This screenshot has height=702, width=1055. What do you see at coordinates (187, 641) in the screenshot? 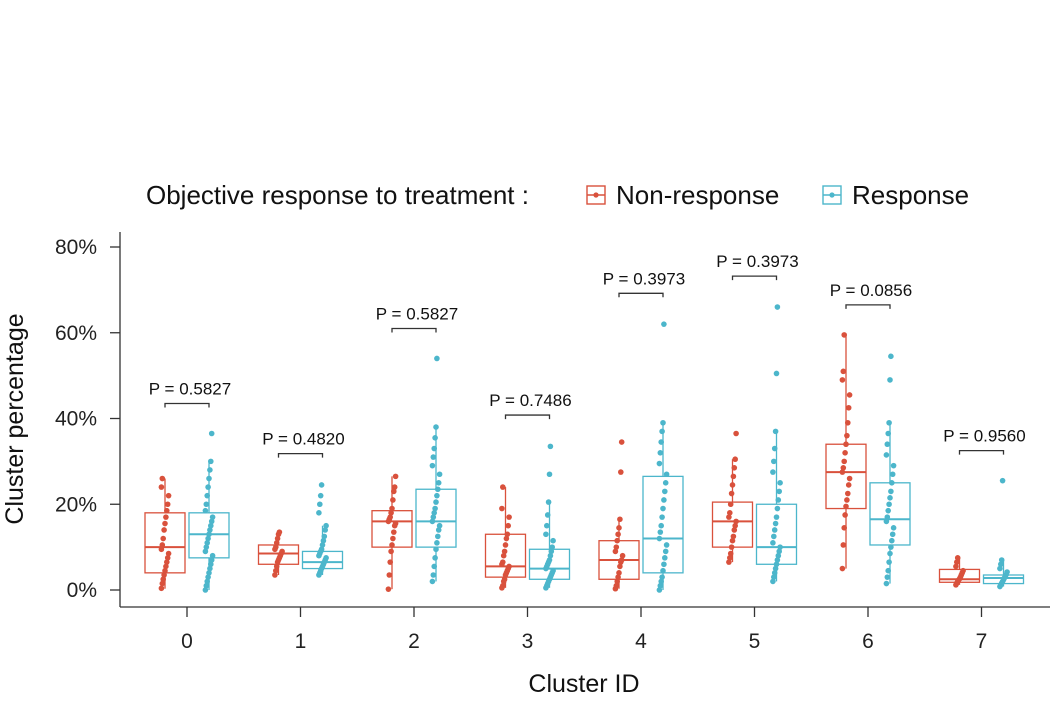
I see `x-tick-label: 0` at bounding box center [187, 641].